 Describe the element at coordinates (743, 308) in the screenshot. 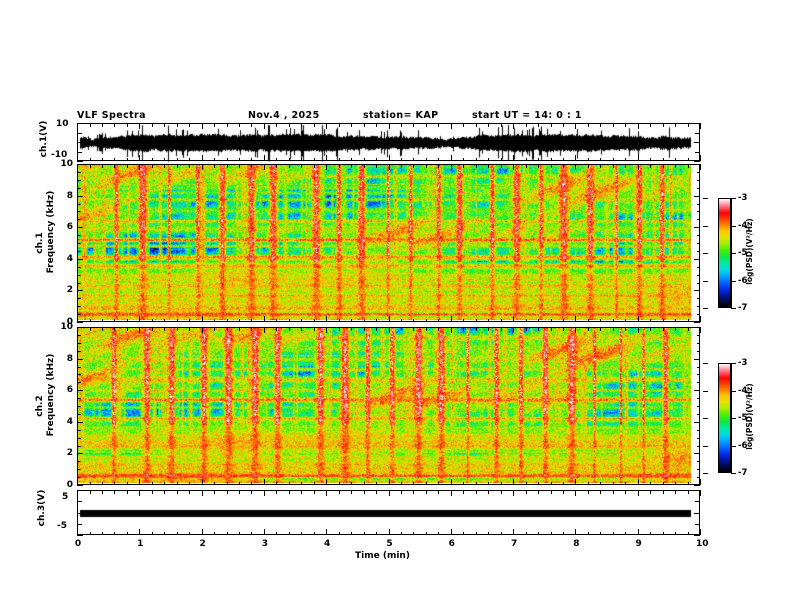

I see `colorbar-ticklabel-ch1-4: -7` at that location.